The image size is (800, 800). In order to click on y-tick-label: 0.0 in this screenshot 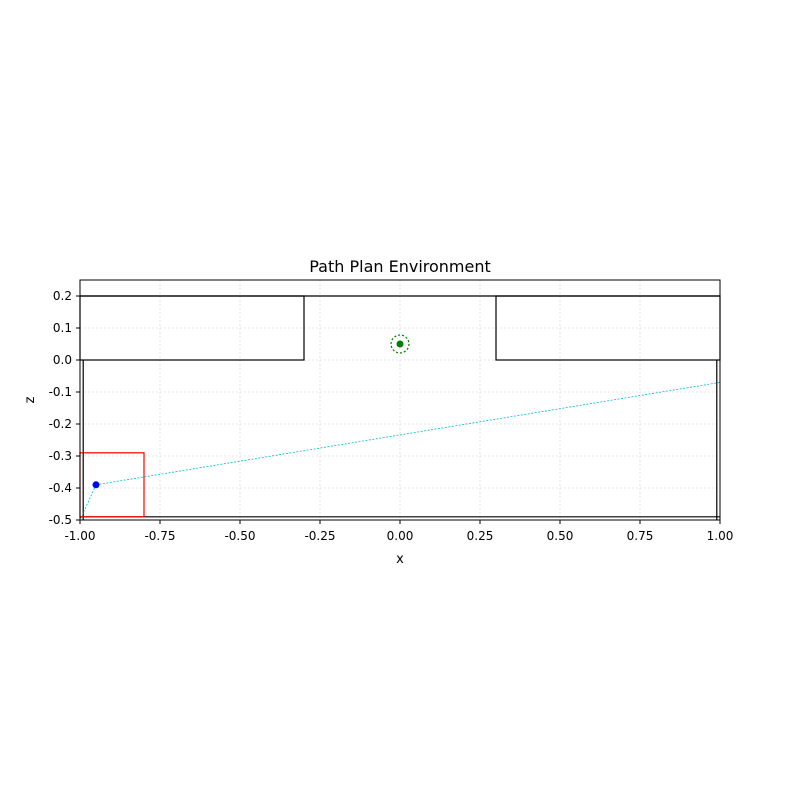, I will do `click(62, 360)`.